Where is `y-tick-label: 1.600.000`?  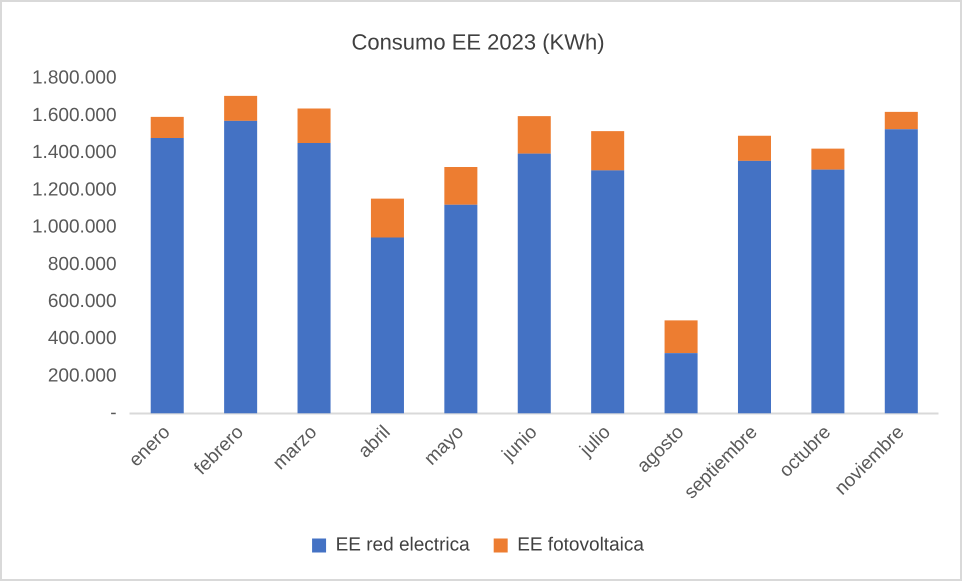
y-tick-label: 1.600.000 is located at coordinates (74, 115).